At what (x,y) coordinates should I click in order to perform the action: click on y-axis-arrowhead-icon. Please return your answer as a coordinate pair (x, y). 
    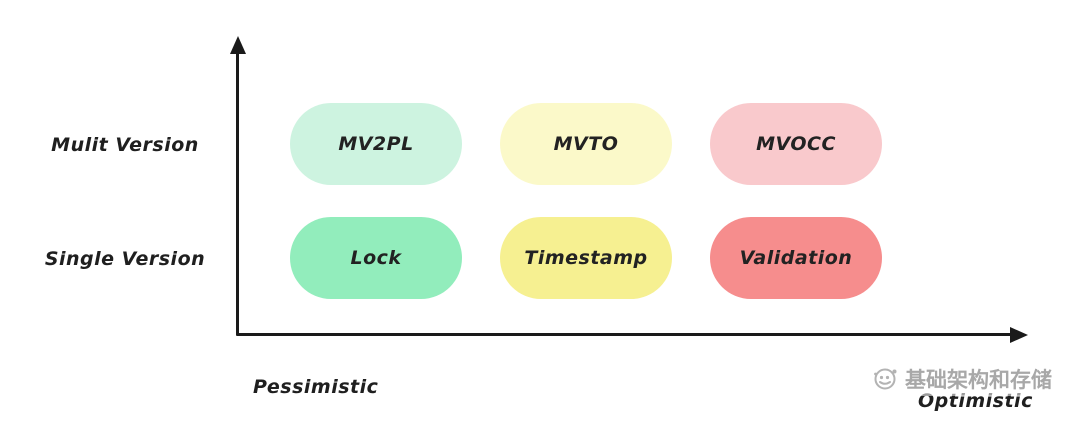
    Looking at the image, I should click on (237, 45).